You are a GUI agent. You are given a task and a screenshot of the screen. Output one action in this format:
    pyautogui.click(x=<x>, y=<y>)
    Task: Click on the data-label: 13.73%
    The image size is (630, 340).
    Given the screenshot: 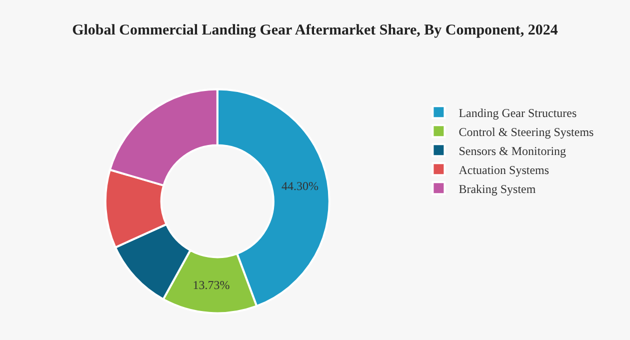 What is the action you would take?
    pyautogui.click(x=211, y=285)
    